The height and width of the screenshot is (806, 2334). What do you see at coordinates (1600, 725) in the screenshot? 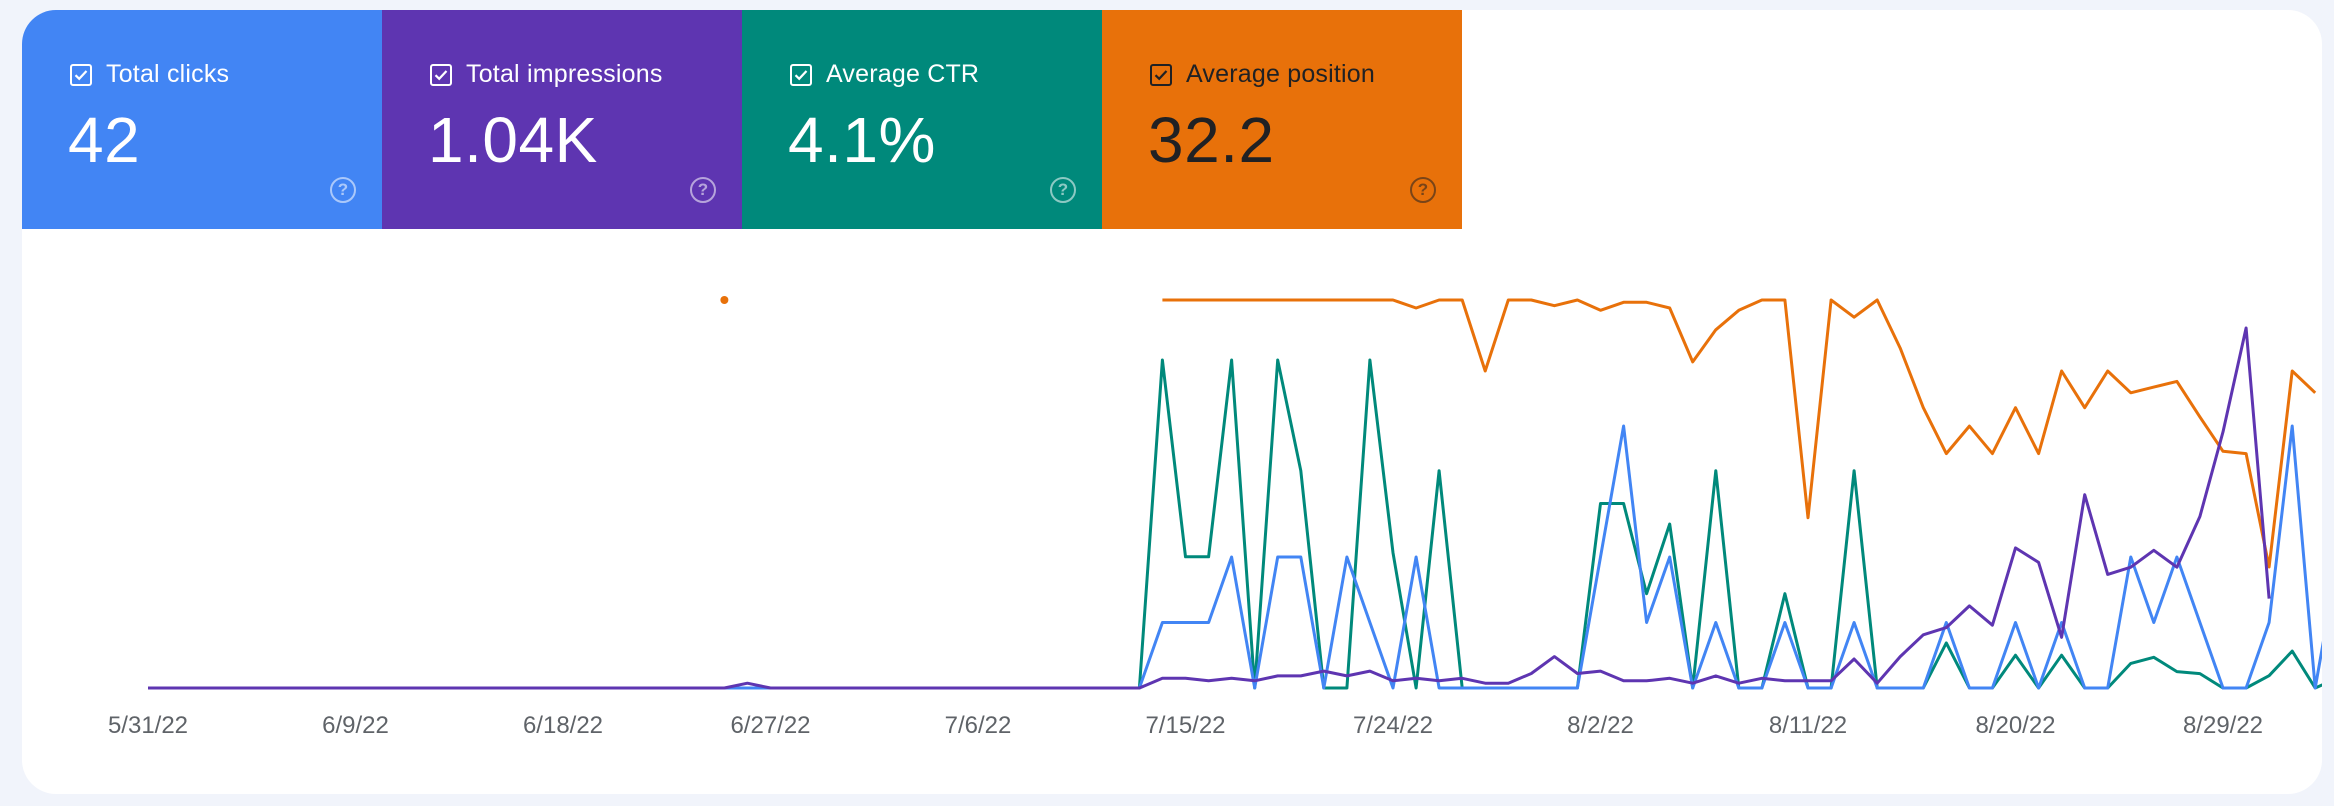
I see `x-tick-label: 8/2/22` at bounding box center [1600, 725].